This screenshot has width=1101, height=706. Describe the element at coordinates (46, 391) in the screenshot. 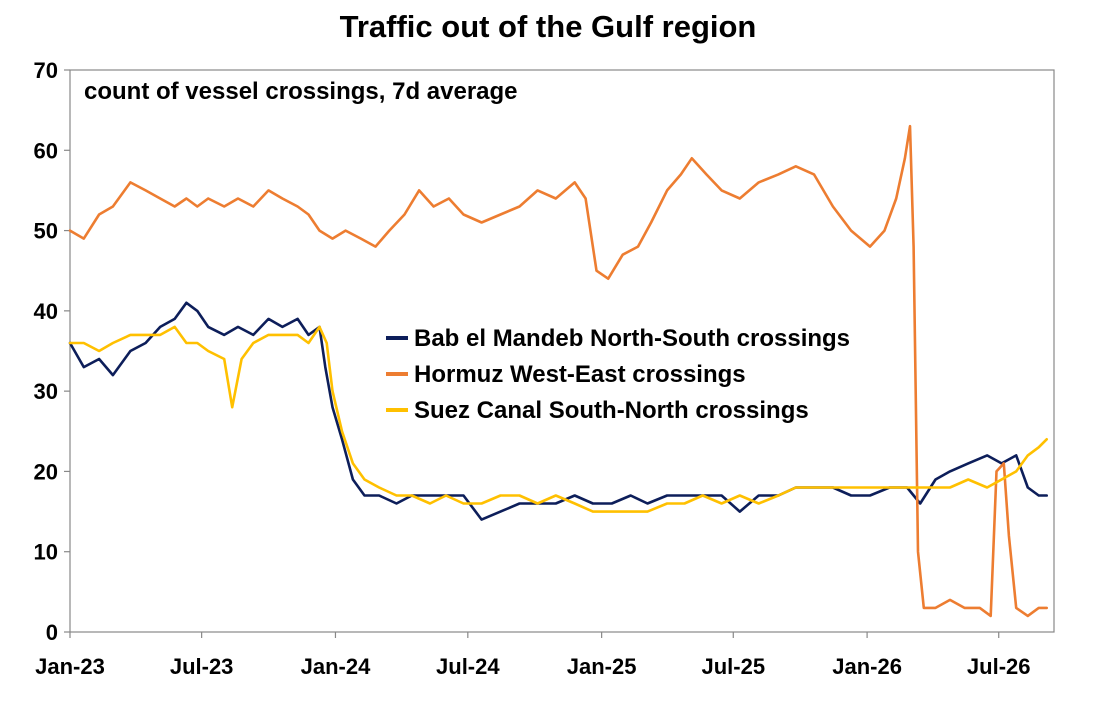

I see `y-tick-label: 30` at that location.